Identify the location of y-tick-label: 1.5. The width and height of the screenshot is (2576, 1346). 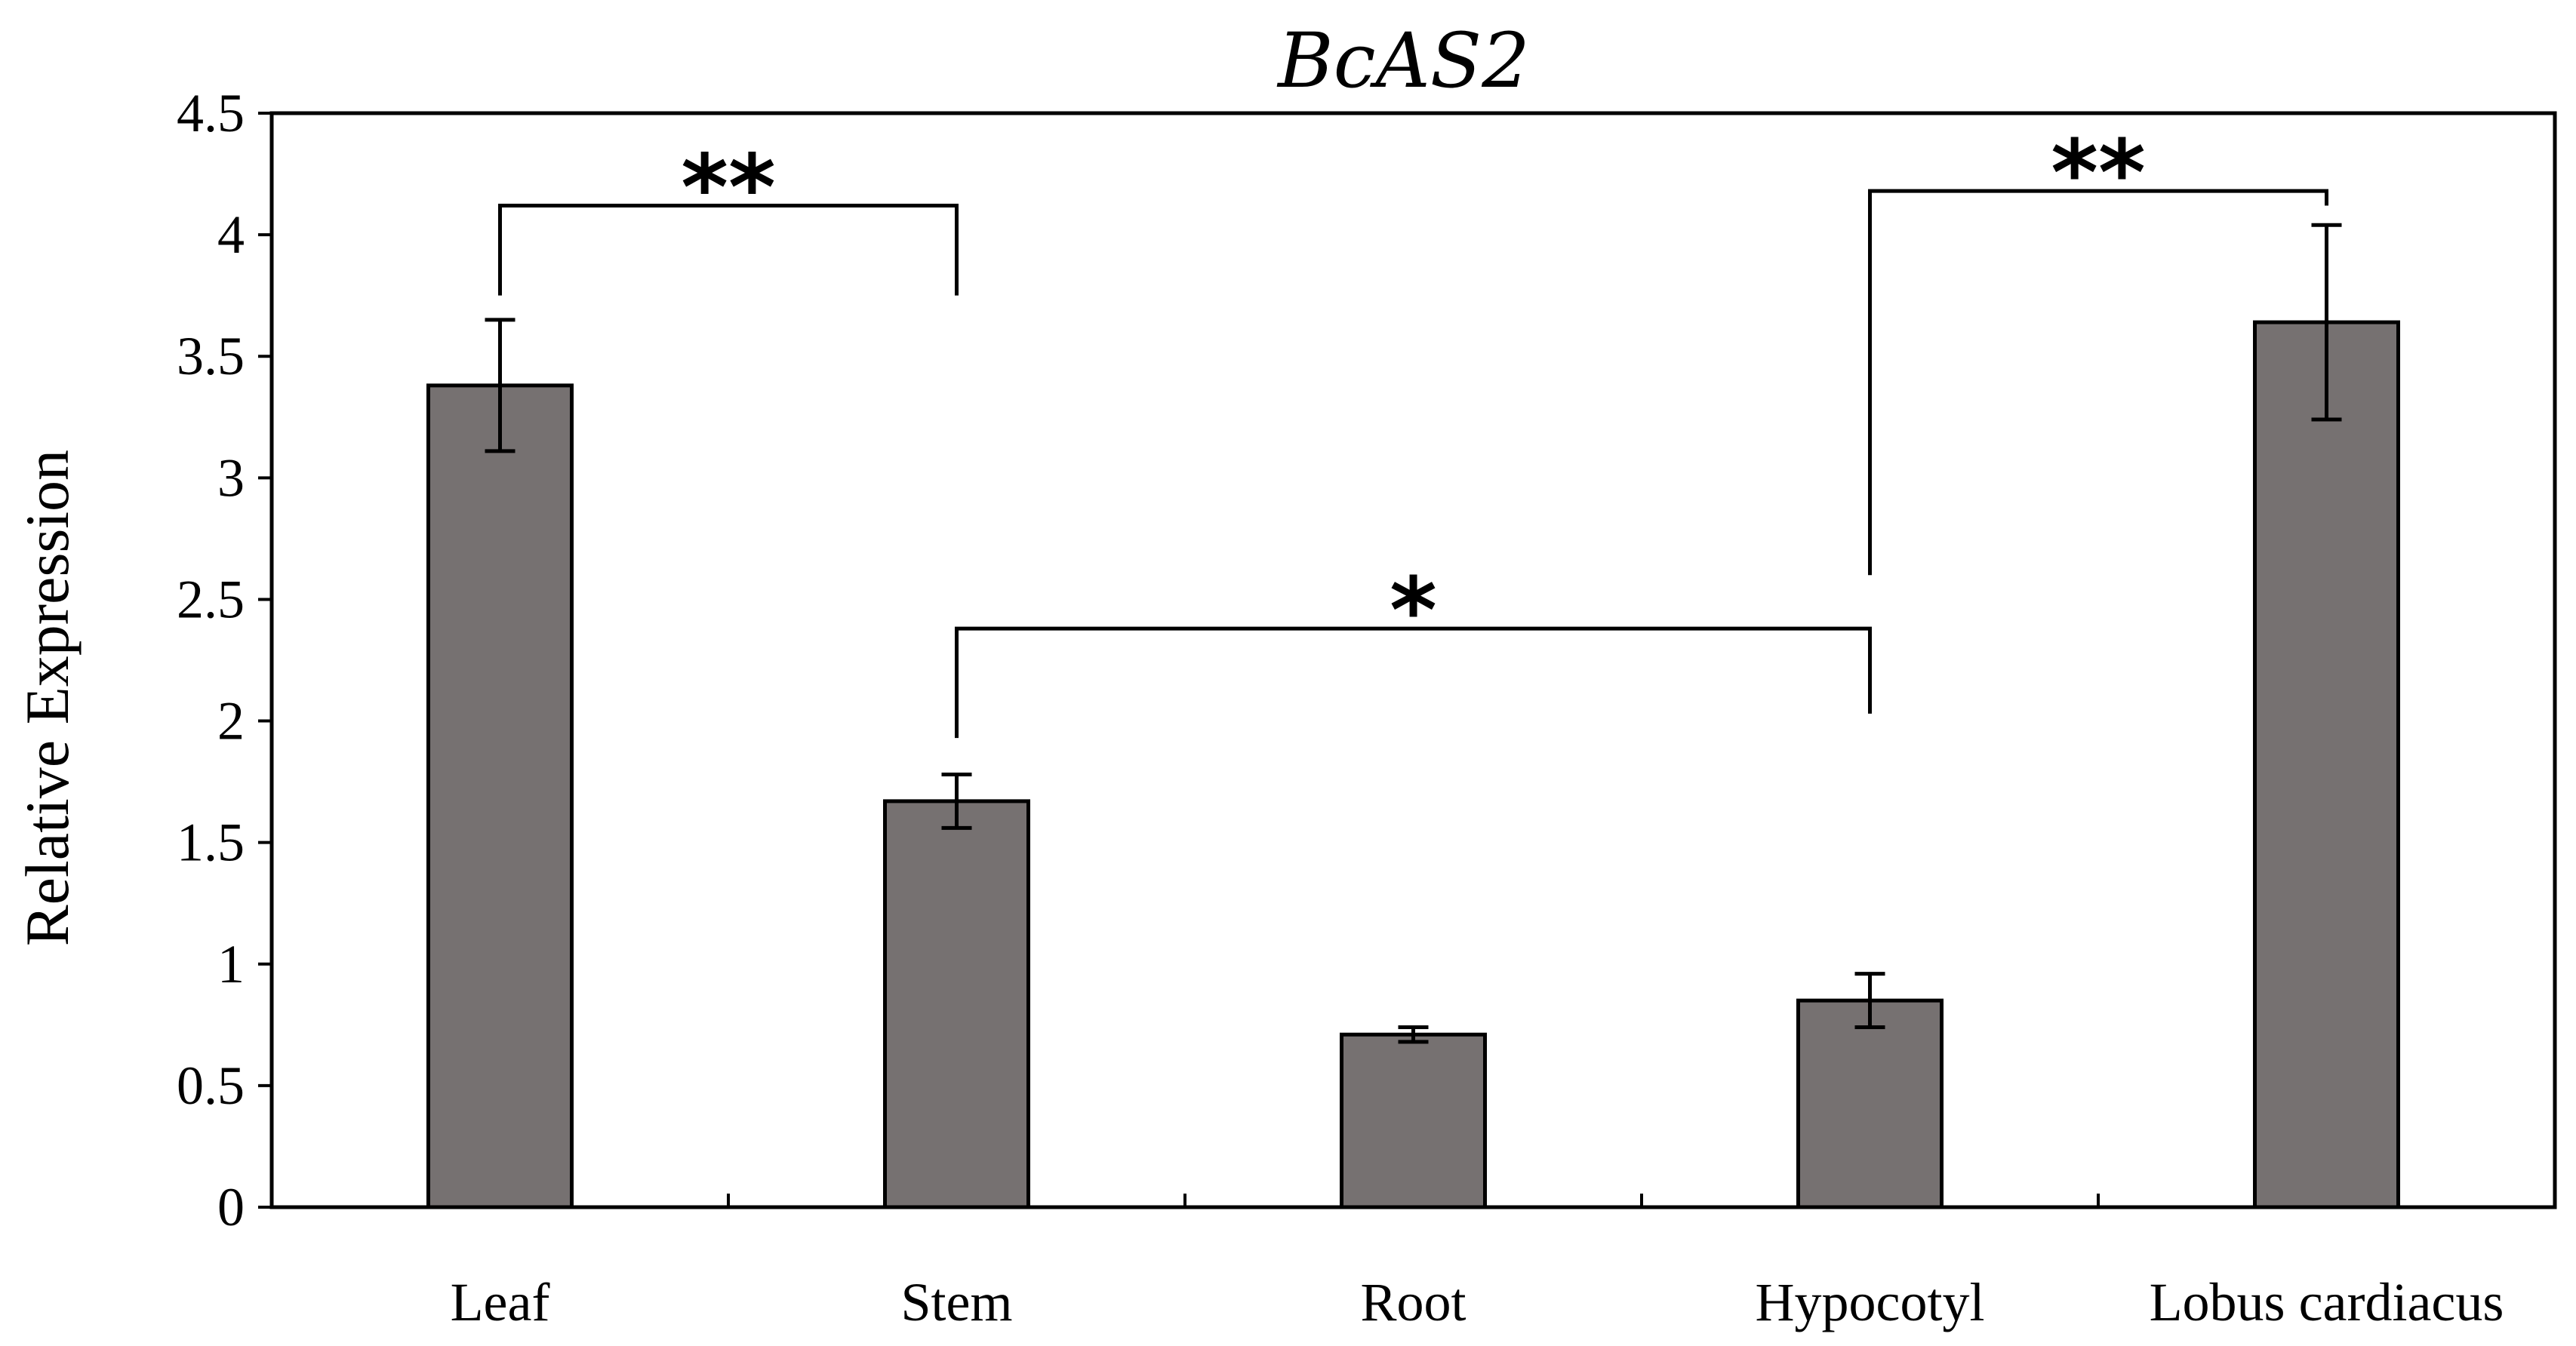
(211, 843).